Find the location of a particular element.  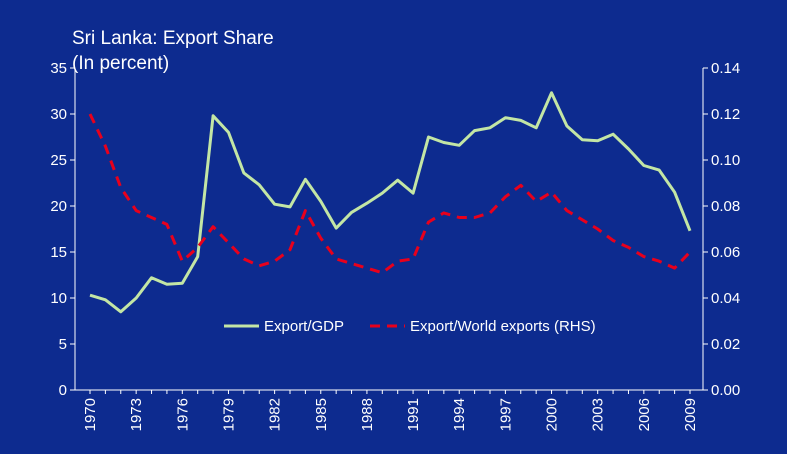

right-tick-label: 0.00 is located at coordinates (725, 390).